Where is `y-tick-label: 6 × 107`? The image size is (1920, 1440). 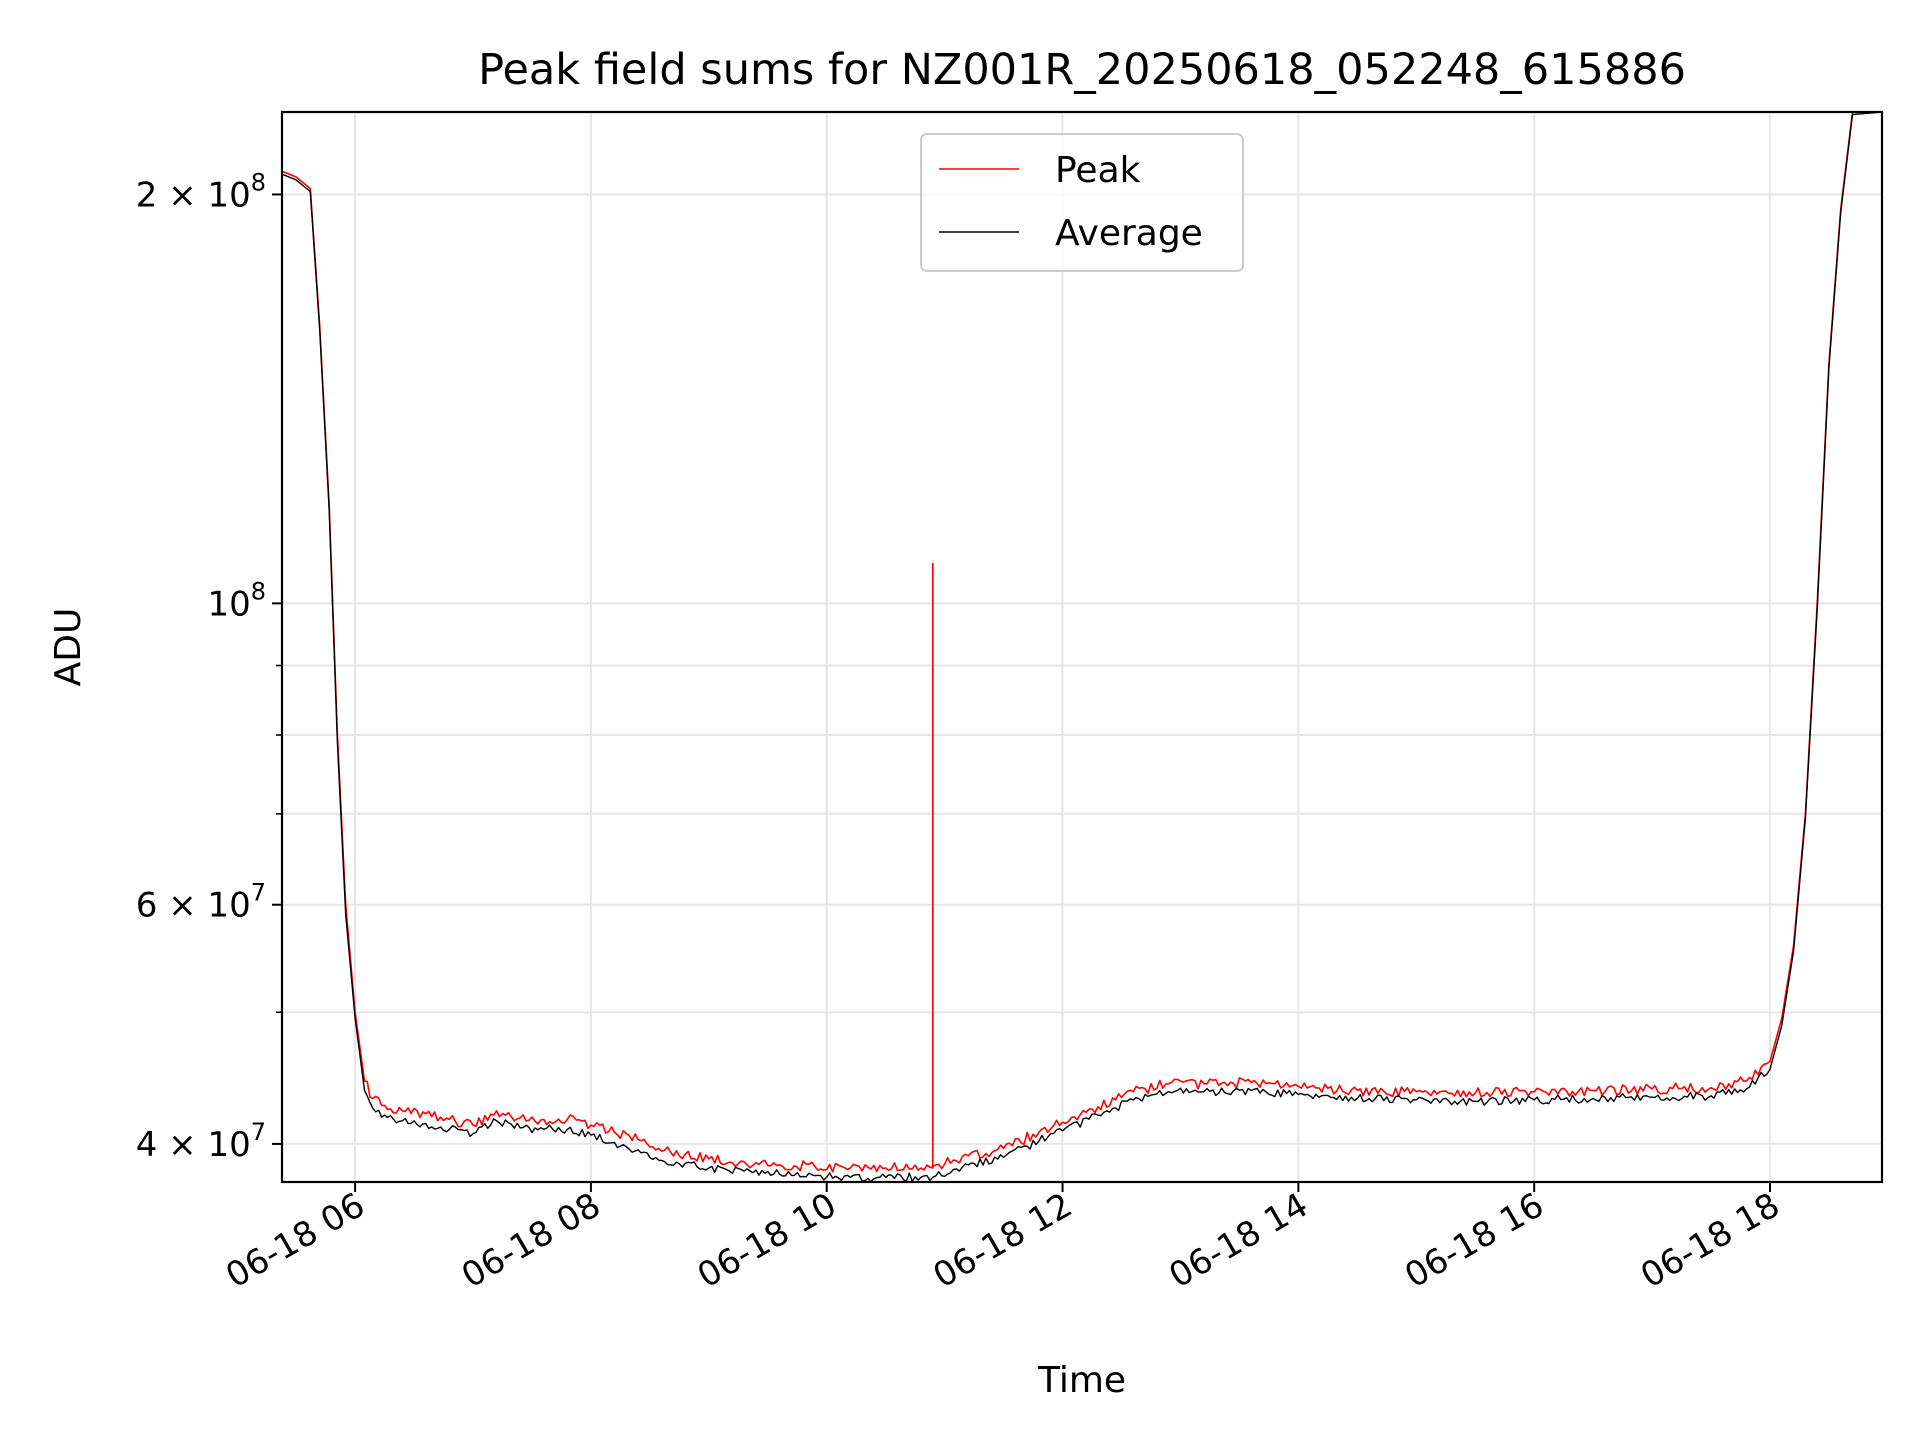
y-tick-label: 6 × 107 is located at coordinates (201, 902).